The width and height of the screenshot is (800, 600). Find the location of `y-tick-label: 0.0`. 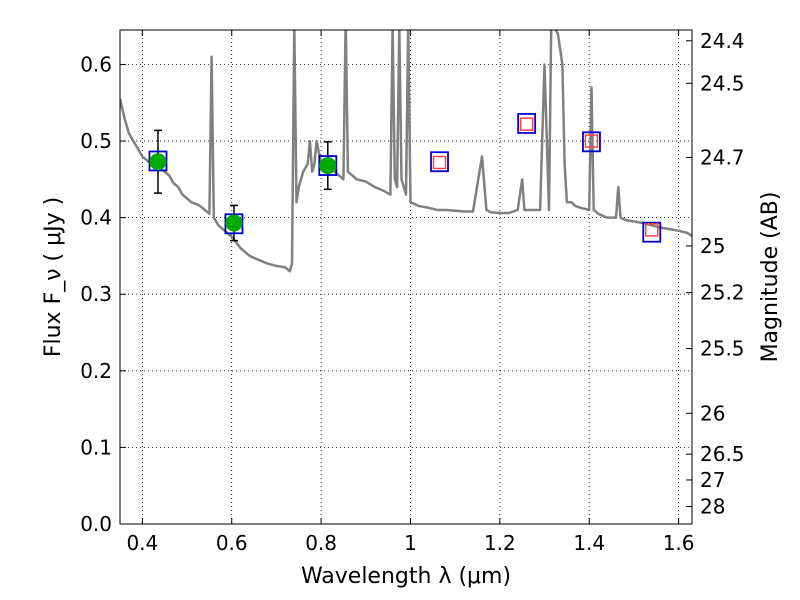

y-tick-label: 0.0 is located at coordinates (96, 524).